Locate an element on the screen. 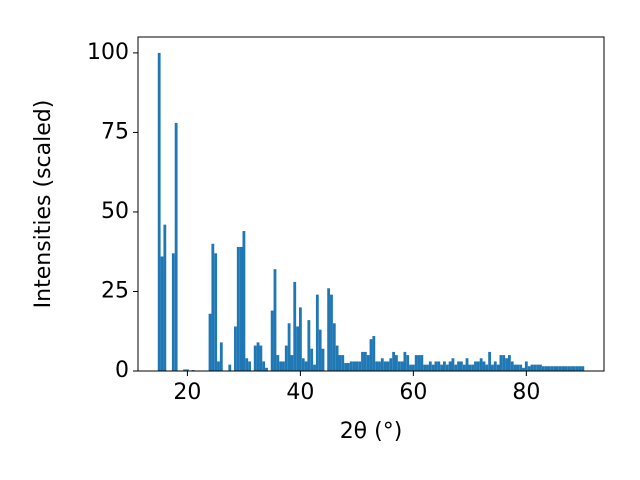 The image size is (640, 480). y-axis-label: Intensities (scaled) is located at coordinates (43, 204).